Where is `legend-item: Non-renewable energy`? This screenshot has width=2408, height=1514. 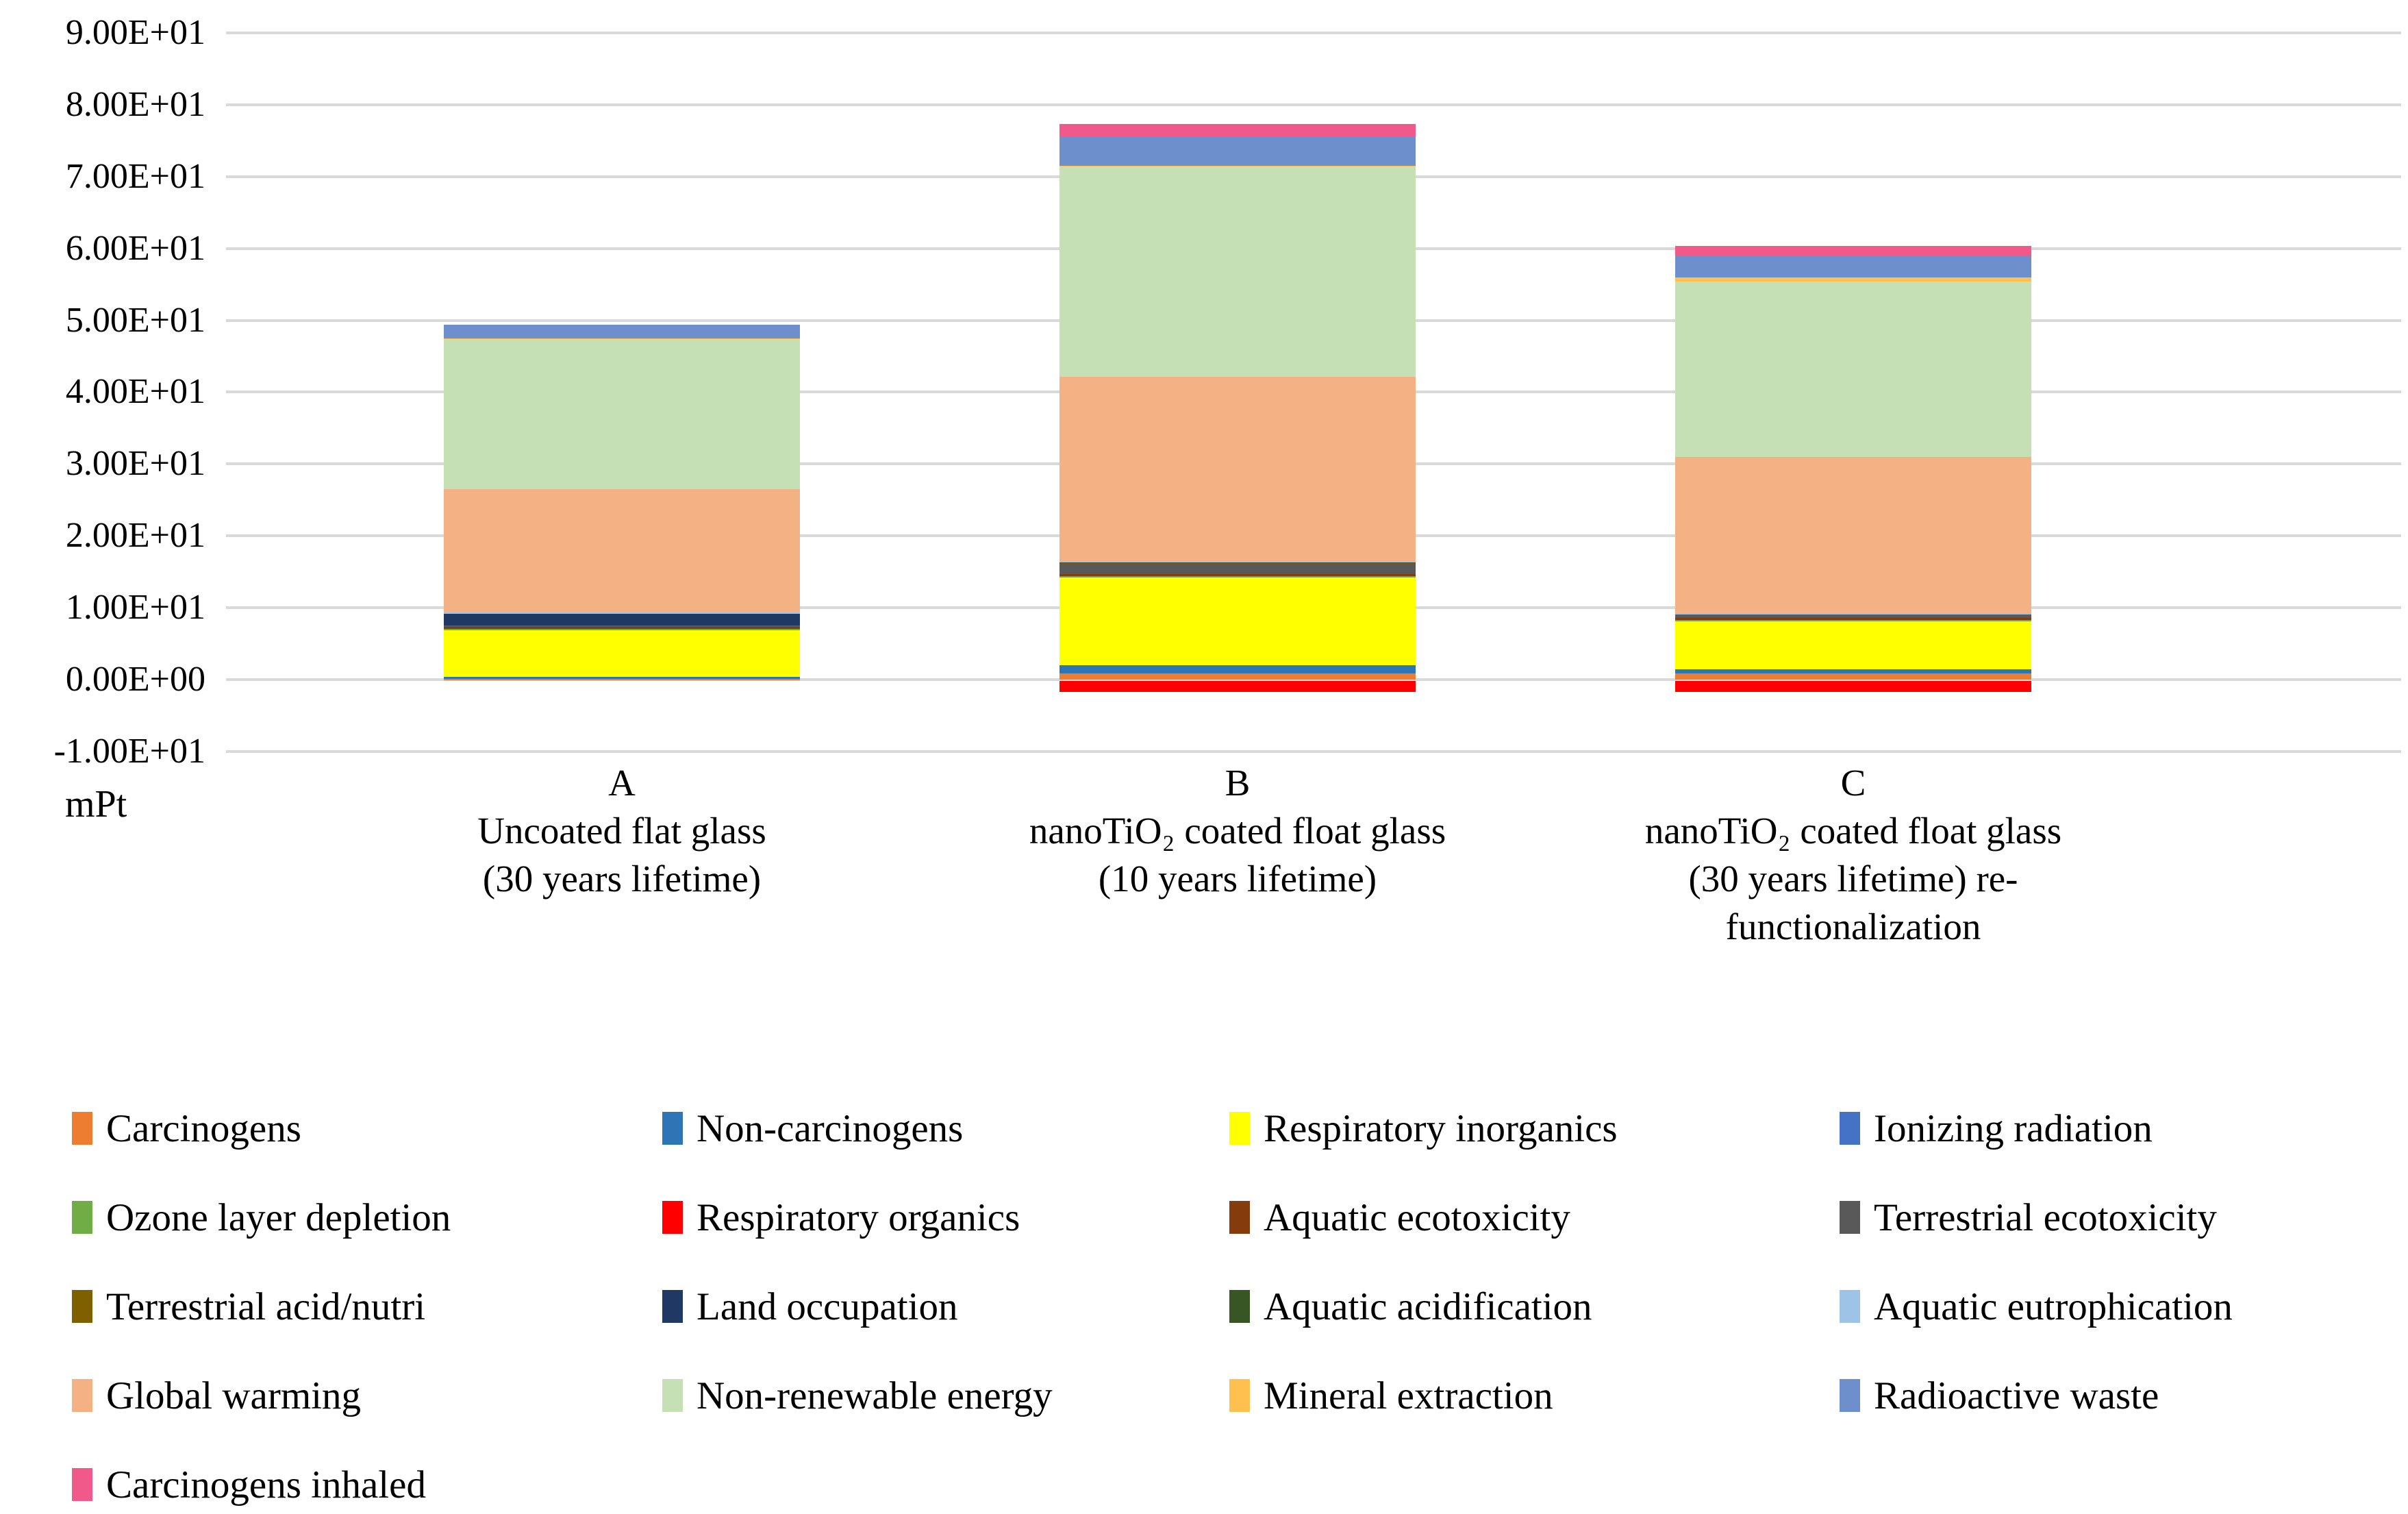
legend-item: Non-renewable energy is located at coordinates (945, 1396).